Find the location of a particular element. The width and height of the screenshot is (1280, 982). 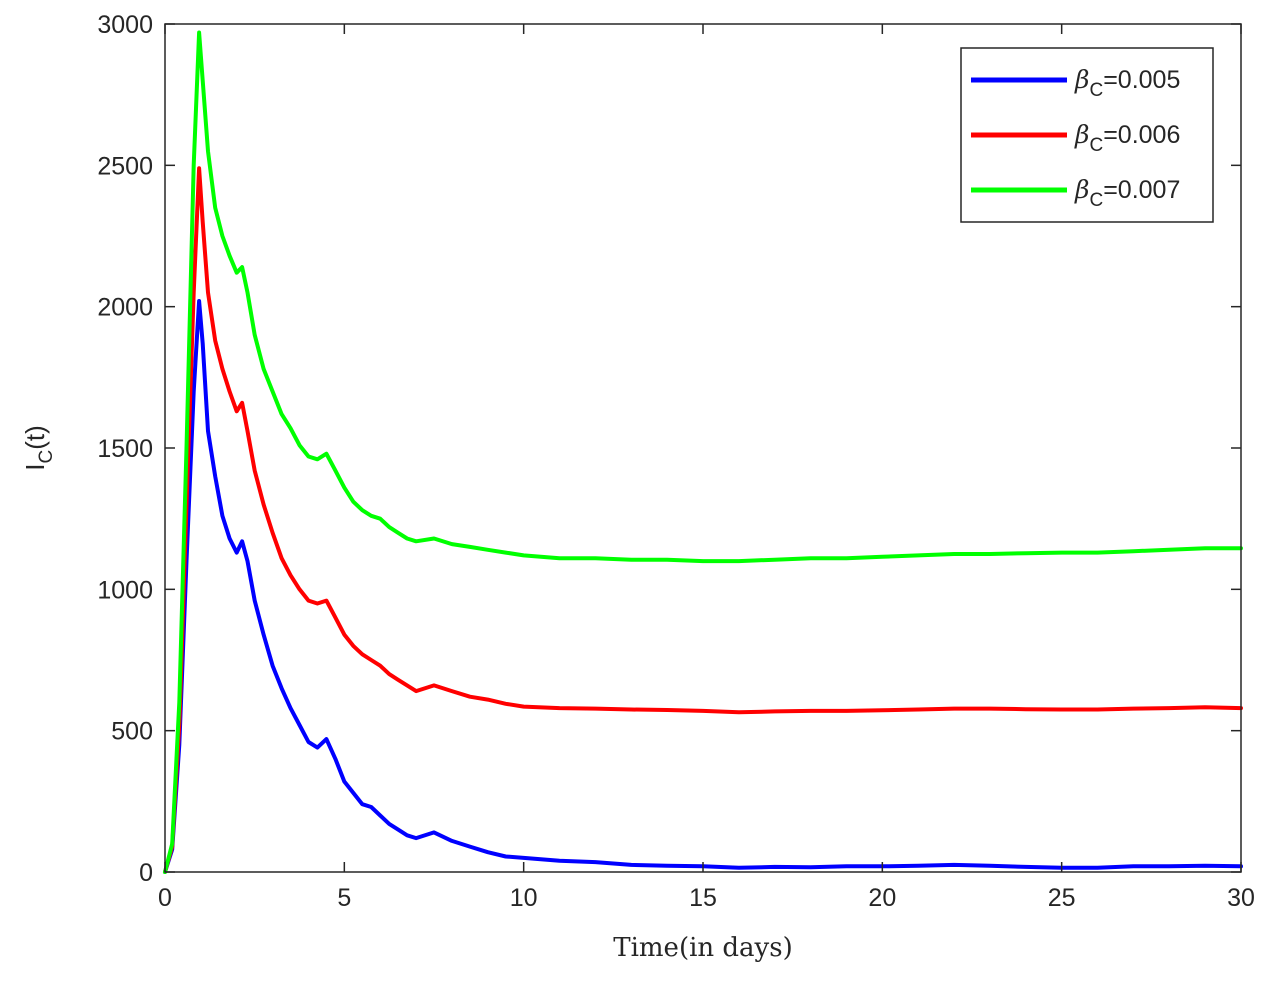

legend-item-3: βC=0.007 is located at coordinates (1075, 193).